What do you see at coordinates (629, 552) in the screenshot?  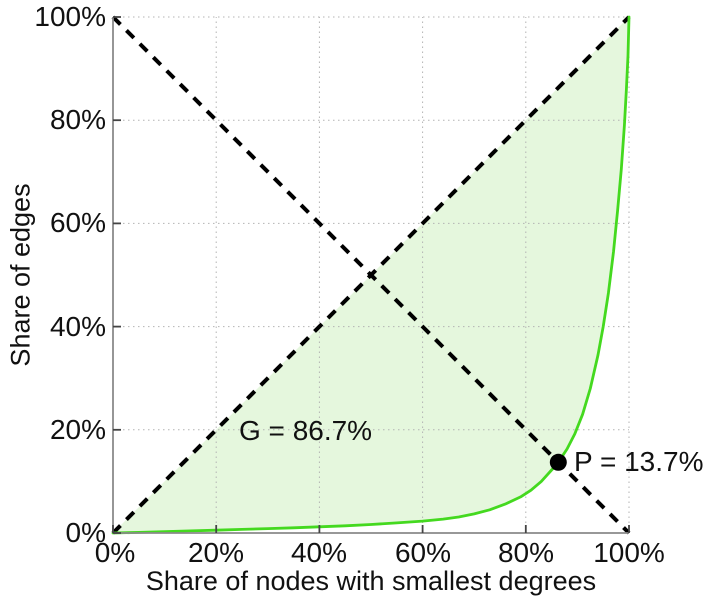 I see `x-tick-label-100: 100%` at bounding box center [629, 552].